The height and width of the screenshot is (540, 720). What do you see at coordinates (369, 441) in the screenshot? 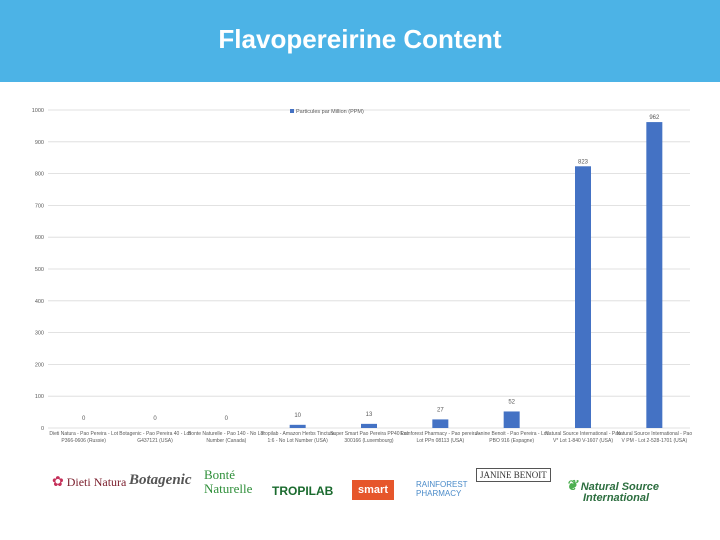
I see `x-tick-label: 300166 (Luxembourg)` at bounding box center [369, 441].